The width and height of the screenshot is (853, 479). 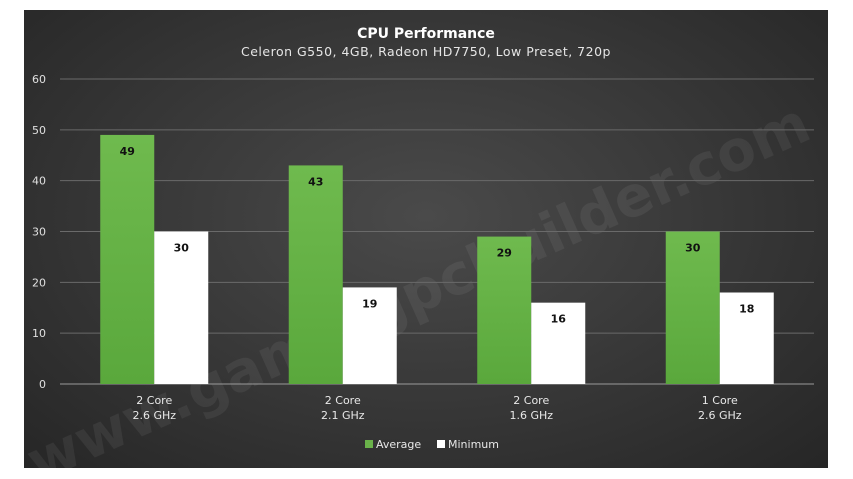 I want to click on data-label-minimum: 19, so click(x=369, y=303).